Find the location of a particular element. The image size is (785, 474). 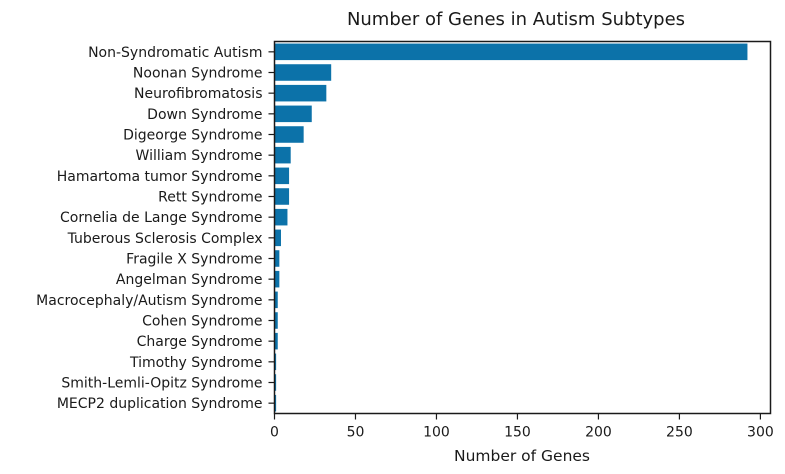

y-tick-label: Cohen Syndrome is located at coordinates (202, 322).